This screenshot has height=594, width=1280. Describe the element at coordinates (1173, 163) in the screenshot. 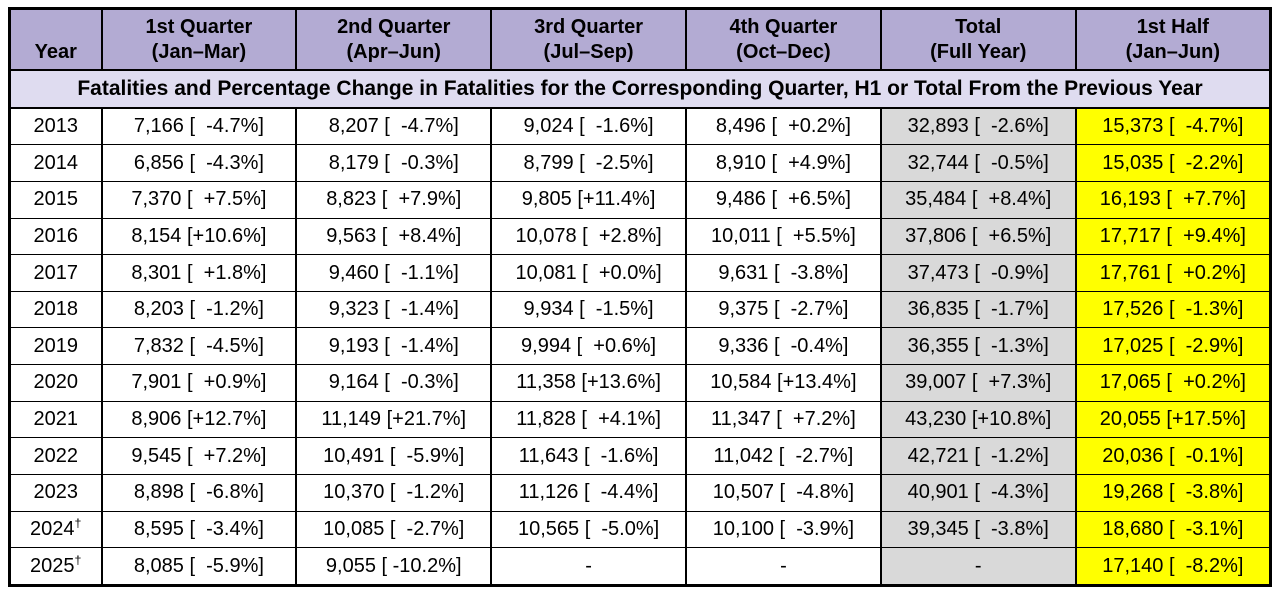

I see `first-half-cell: 15,035 [ -2.2%]` at that location.